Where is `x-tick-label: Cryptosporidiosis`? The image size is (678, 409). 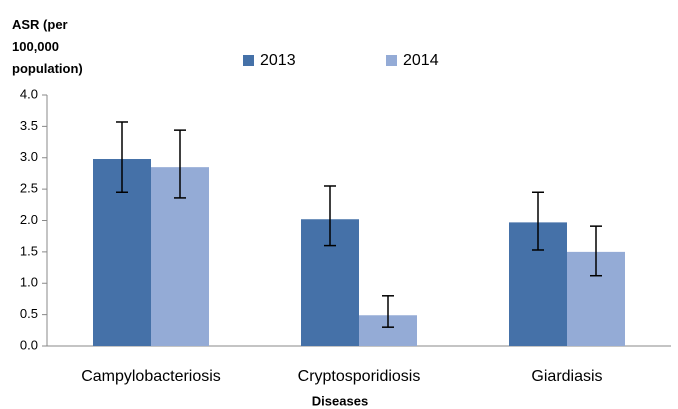 x-tick-label: Cryptosporidiosis is located at coordinates (359, 376).